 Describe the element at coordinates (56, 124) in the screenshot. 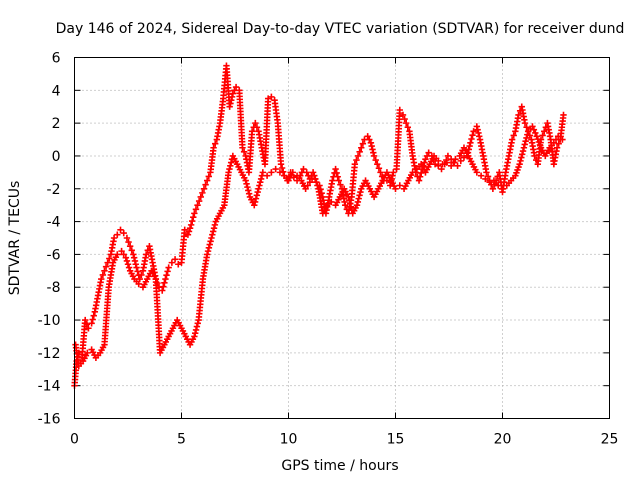

I see `y-tick-label: 2` at that location.